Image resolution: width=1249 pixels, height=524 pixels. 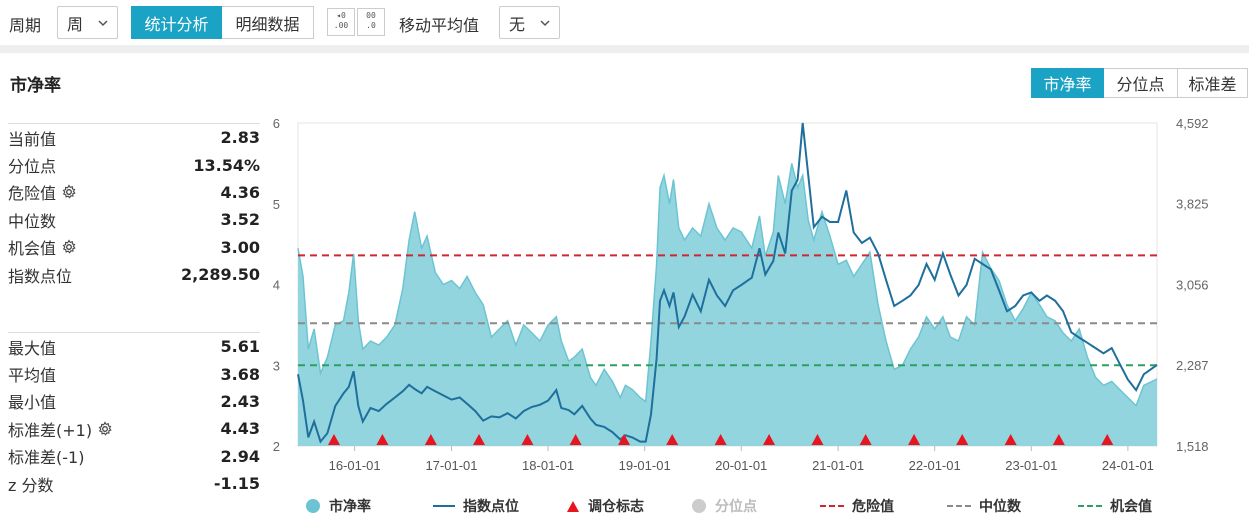 I want to click on y-left-tick-label: 2, so click(x=276, y=446).